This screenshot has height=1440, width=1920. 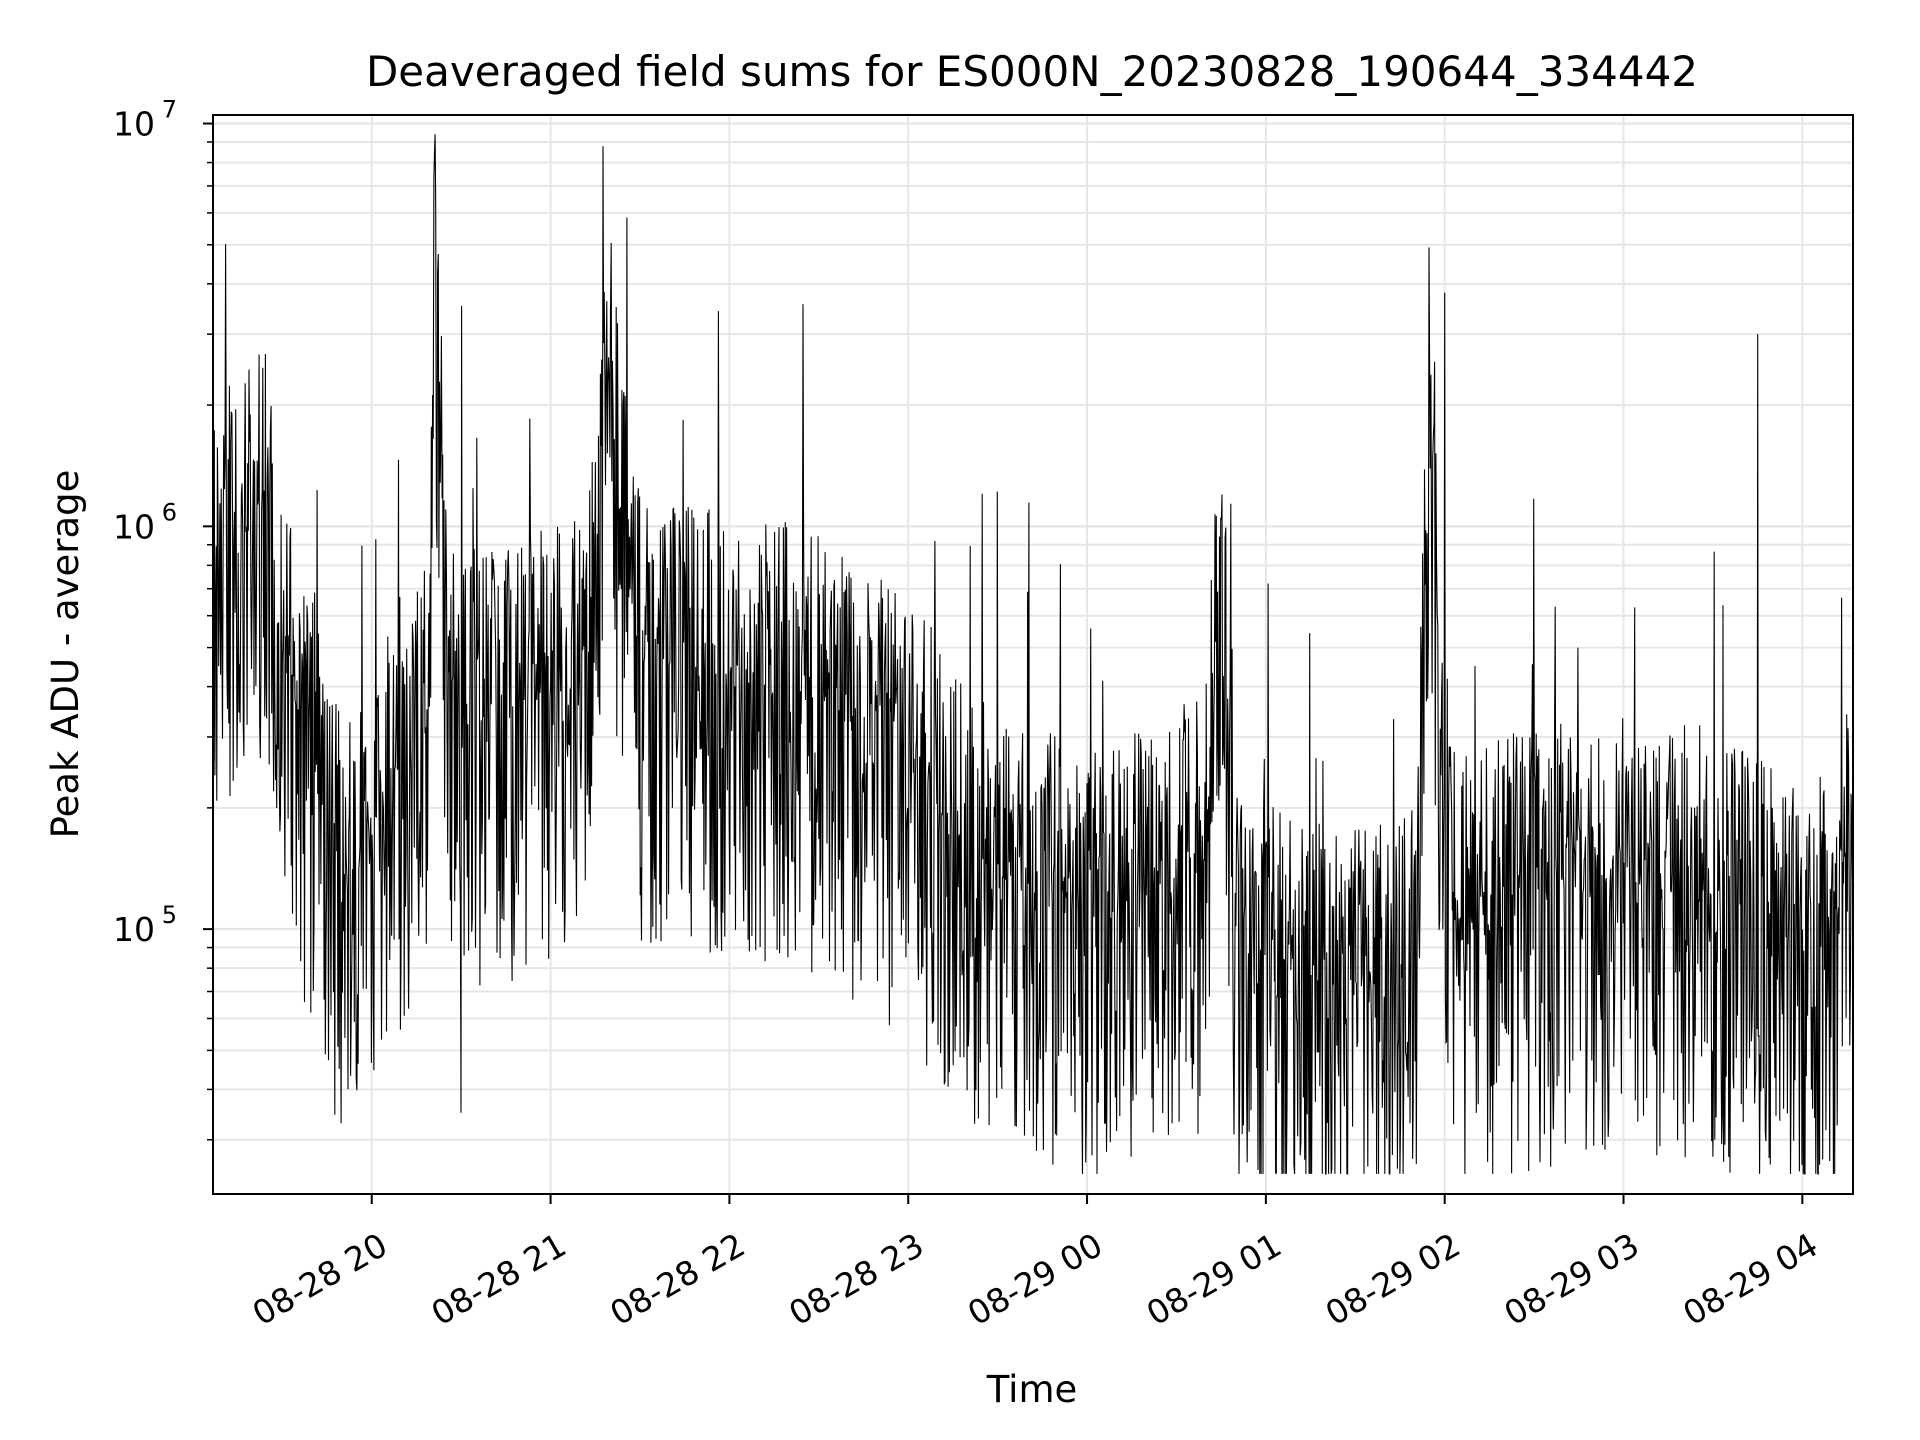 I want to click on y-axis-label: Peak ADU - average, so click(x=65, y=654).